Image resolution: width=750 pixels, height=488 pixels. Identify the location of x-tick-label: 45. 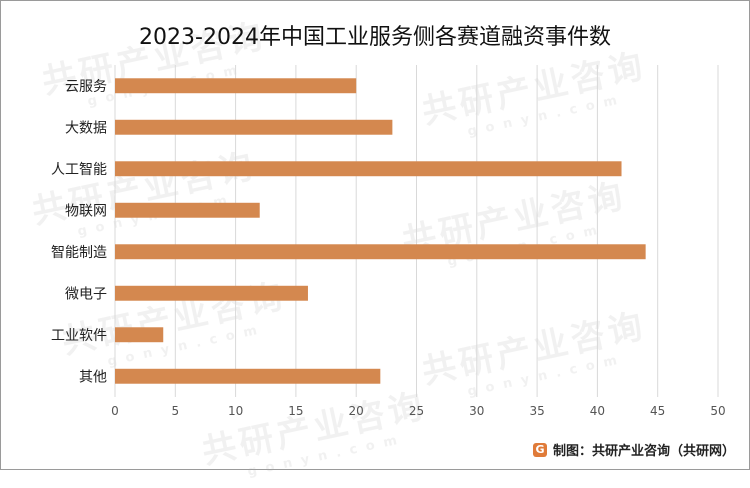
(657, 411).